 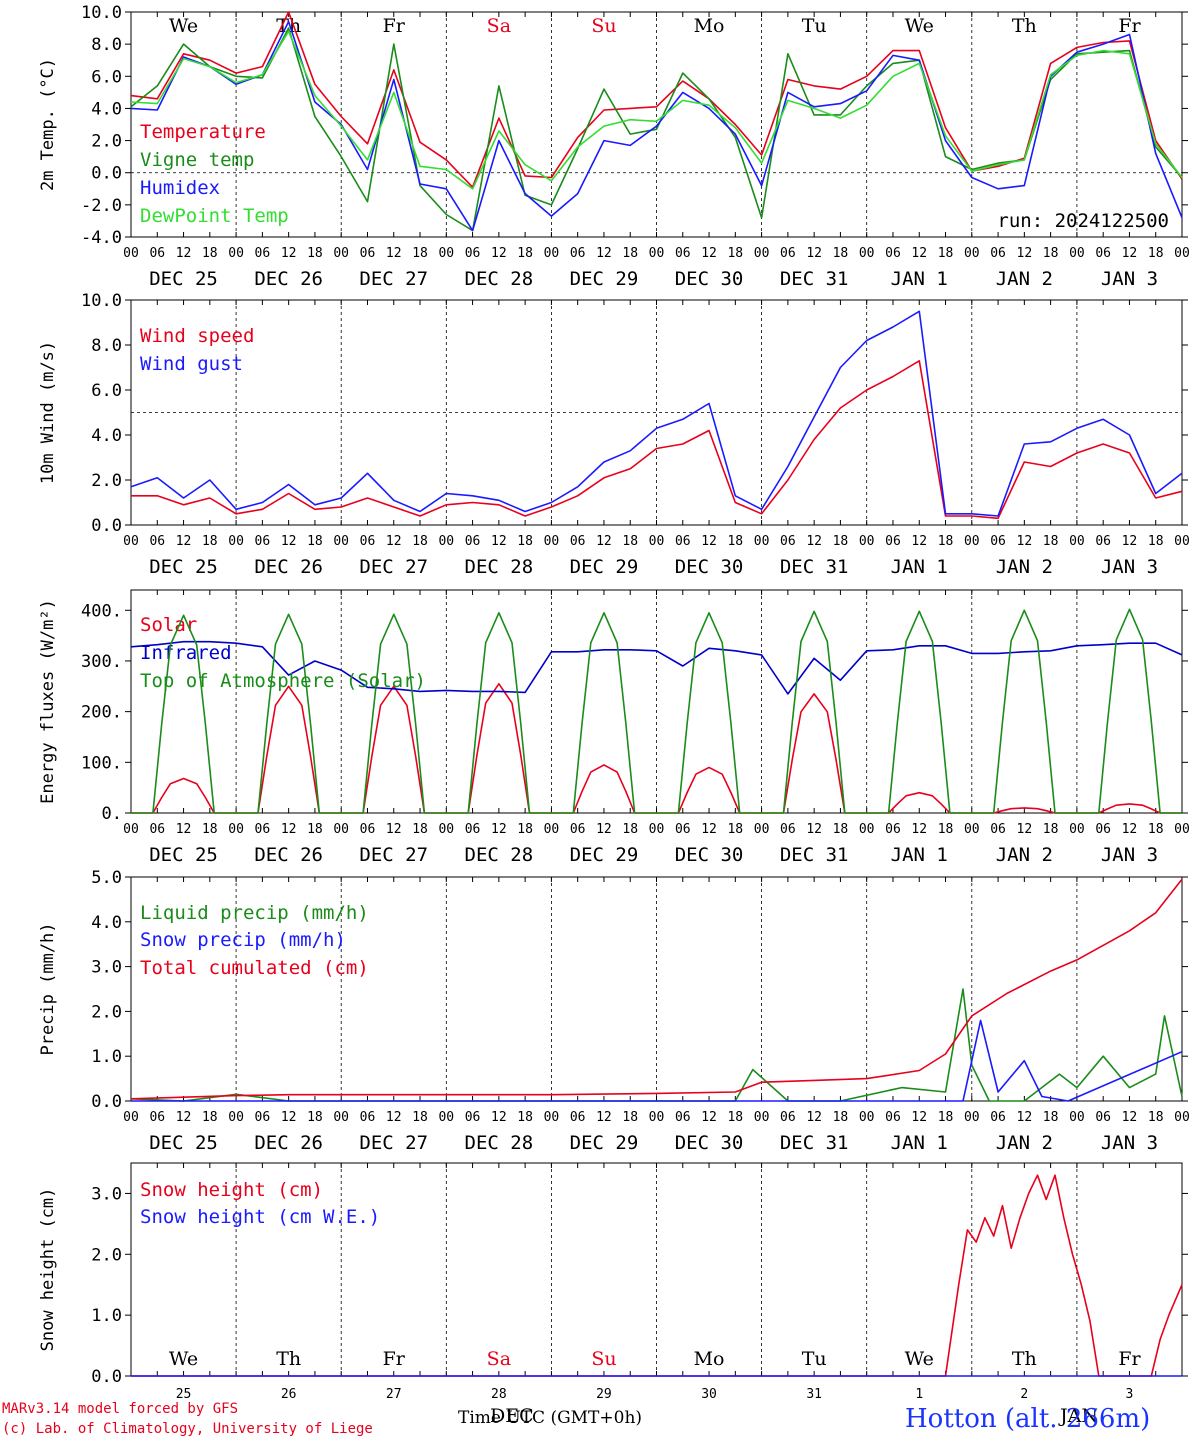 I want to click on legend-entry: Solar, so click(x=168, y=625).